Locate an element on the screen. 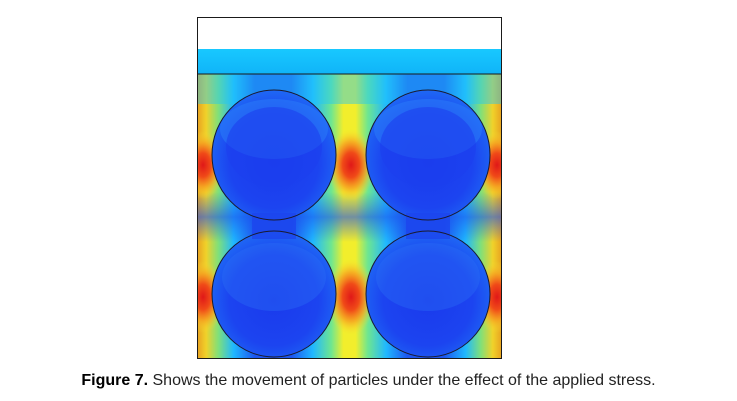  particle-fill-bottom-right is located at coordinates (428, 294).